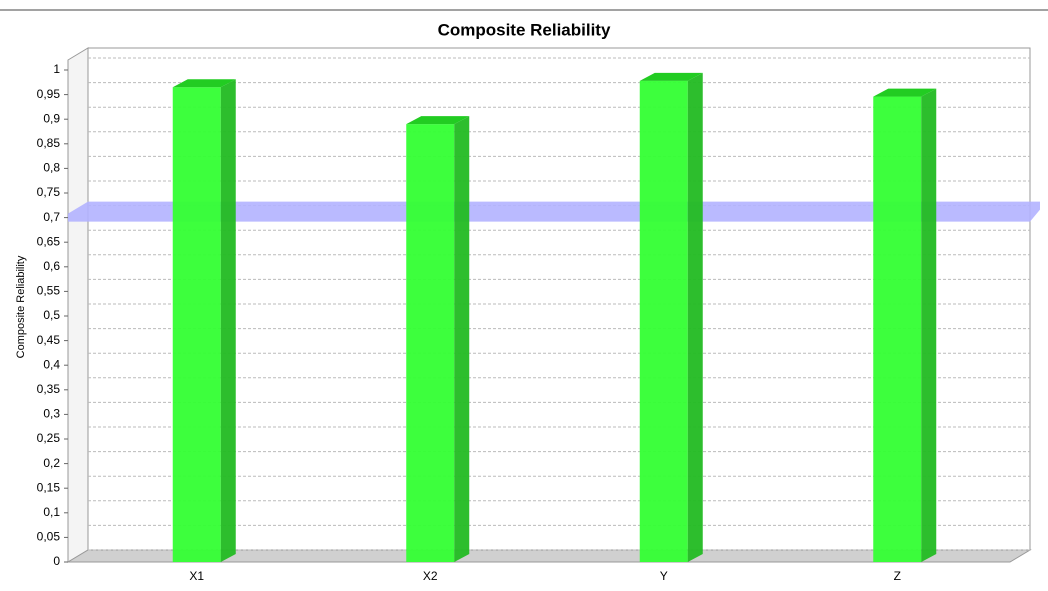  What do you see at coordinates (51, 168) in the screenshot?
I see `y-tick-label: 0,8` at bounding box center [51, 168].